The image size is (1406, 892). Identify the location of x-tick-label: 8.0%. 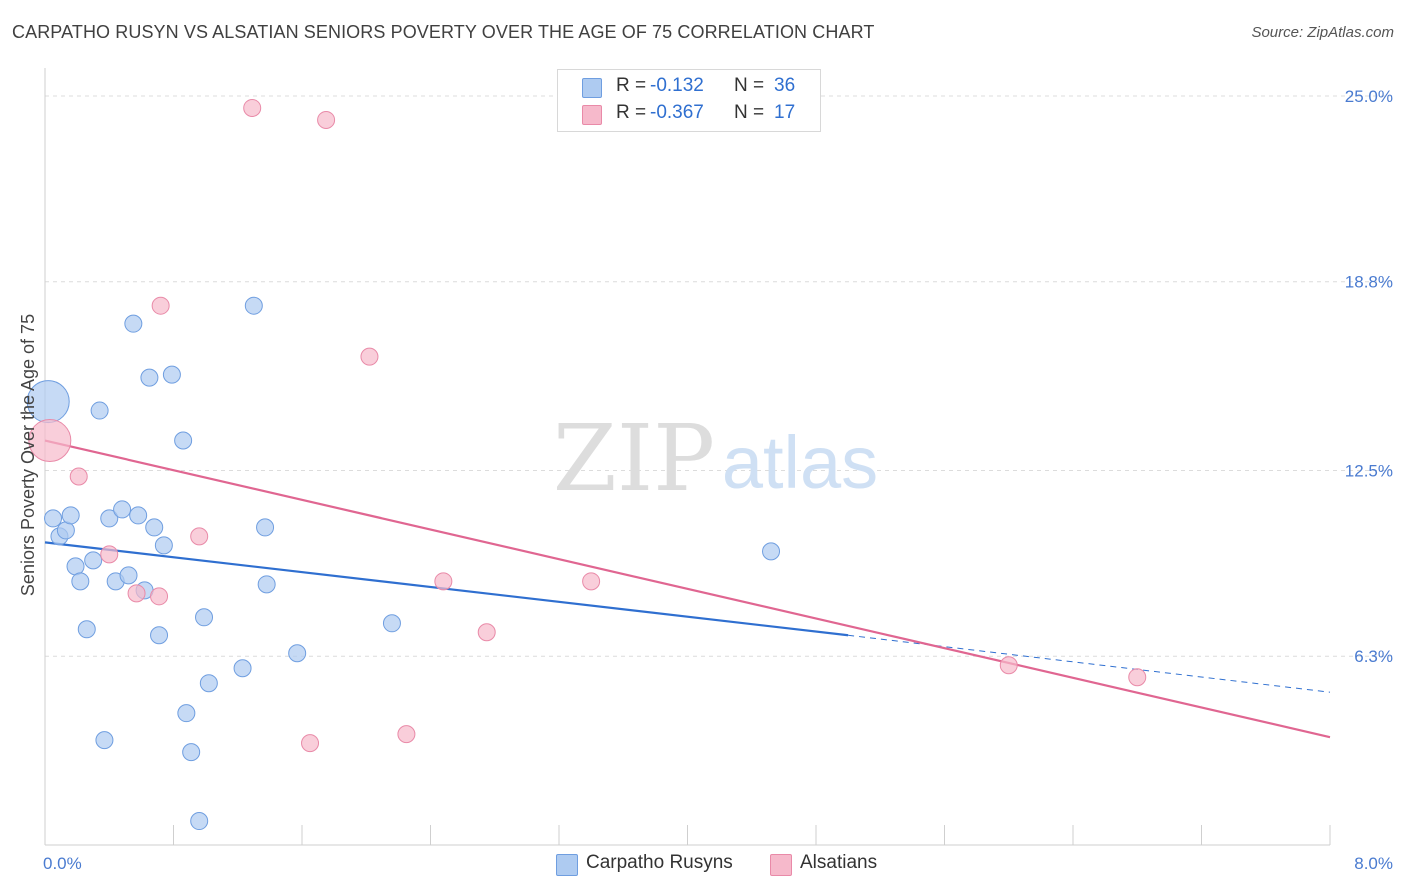
(1373, 863).